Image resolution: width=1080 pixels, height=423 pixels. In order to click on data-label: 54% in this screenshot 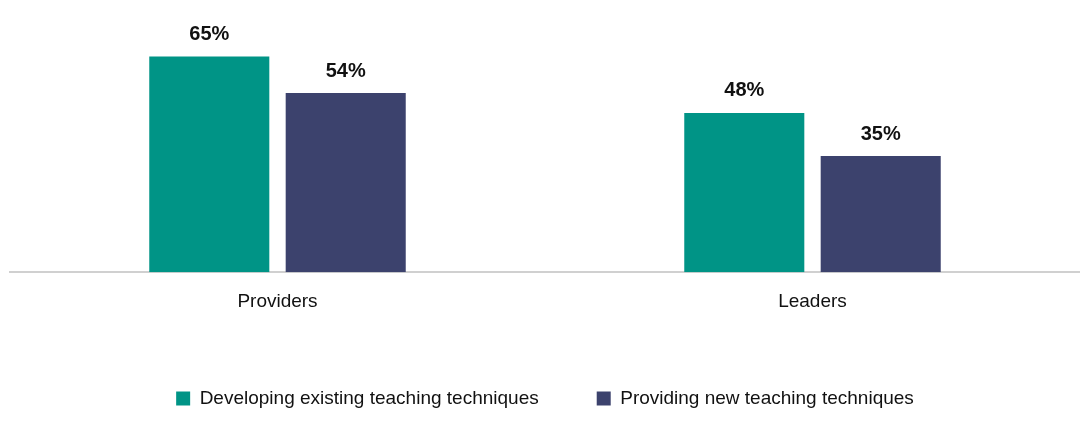, I will do `click(345, 69)`.